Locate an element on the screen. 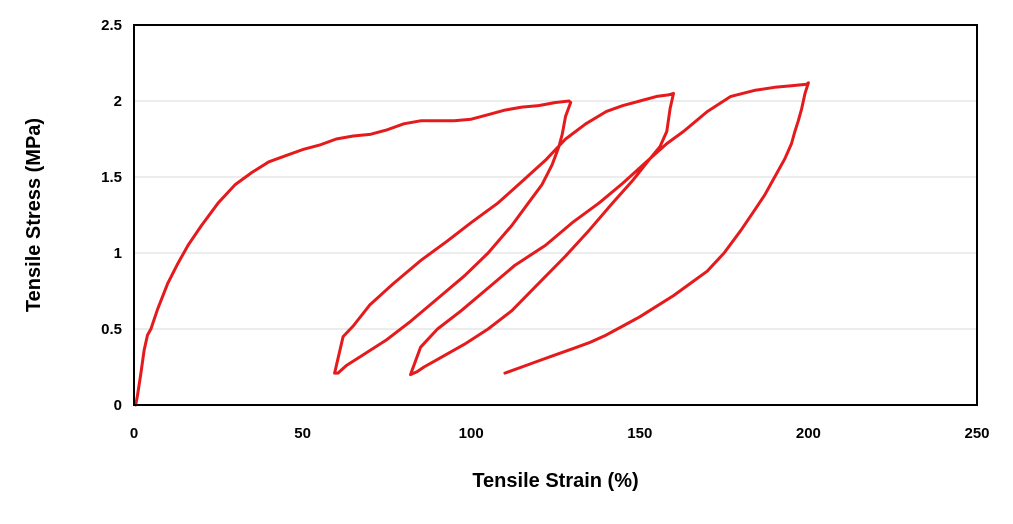 The image size is (1013, 524). y-tick-label: 0.5 is located at coordinates (111, 329).